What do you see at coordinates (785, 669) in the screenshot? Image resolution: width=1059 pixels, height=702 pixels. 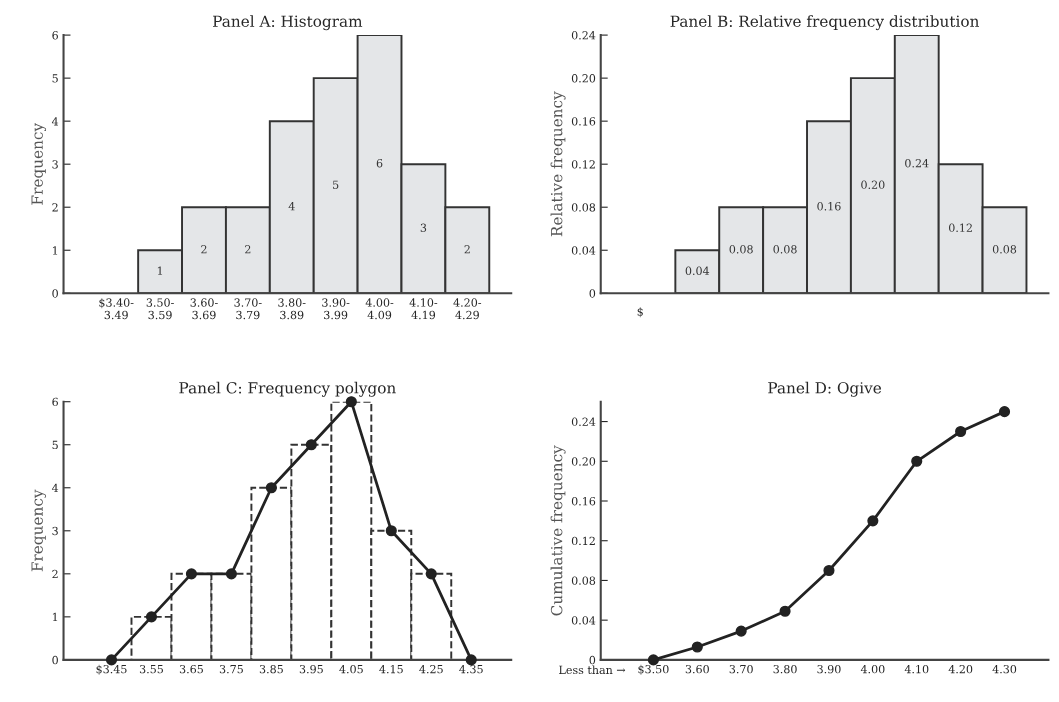 I see `x-tick-label: 3.80` at bounding box center [785, 669].